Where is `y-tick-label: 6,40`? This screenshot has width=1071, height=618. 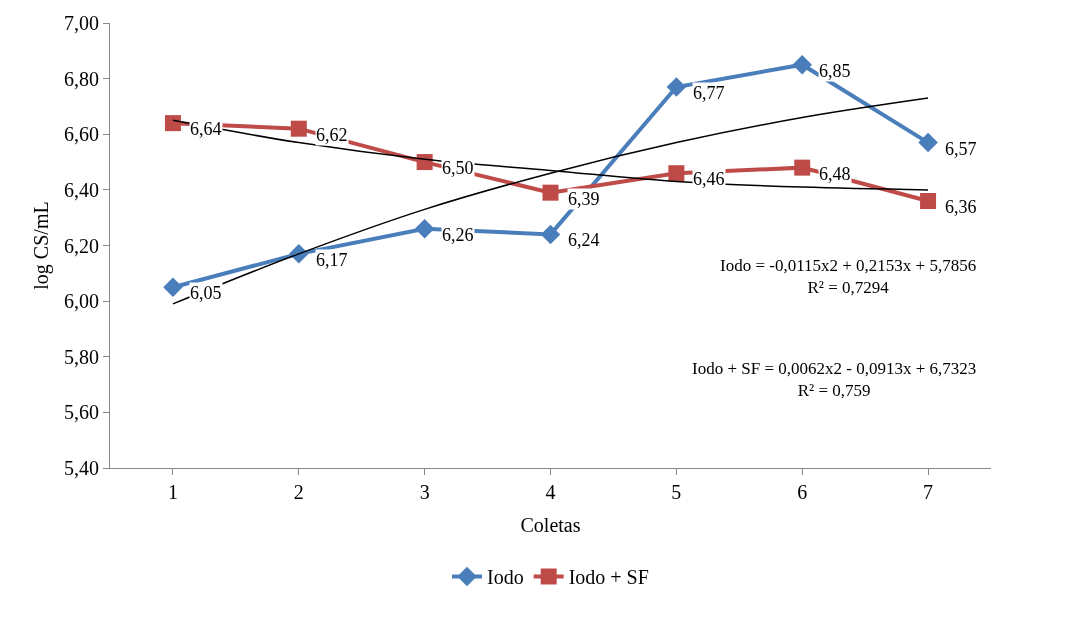
y-tick-label: 6,40 is located at coordinates (81, 189).